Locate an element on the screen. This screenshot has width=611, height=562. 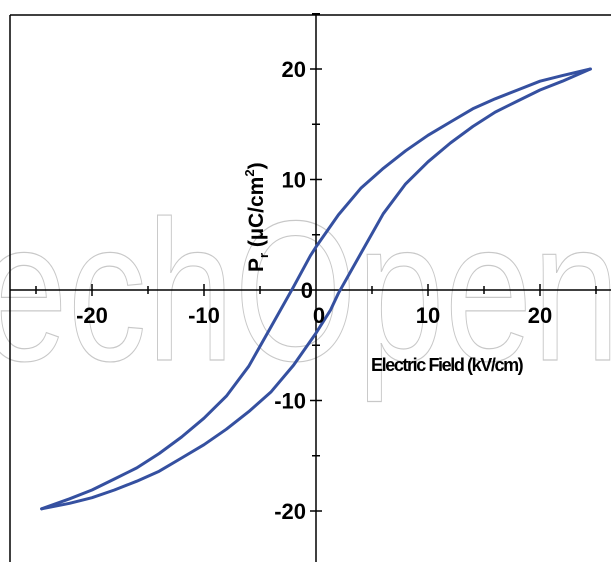
x-tick-label: -10 is located at coordinates (204, 315).